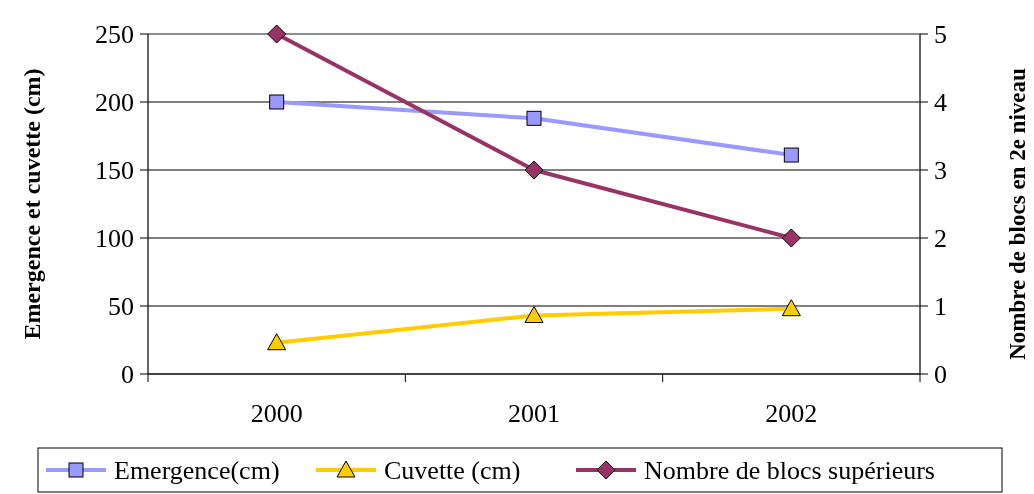  Describe the element at coordinates (789, 471) in the screenshot. I see `legend-label: Nombre de blocs supérieurs` at that location.